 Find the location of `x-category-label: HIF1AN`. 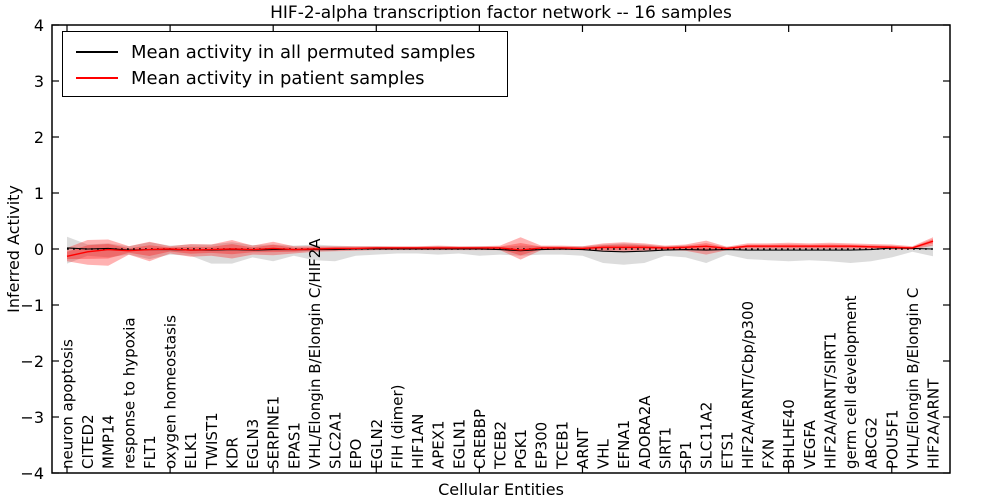

x-category-label: HIF1AN is located at coordinates (418, 441).